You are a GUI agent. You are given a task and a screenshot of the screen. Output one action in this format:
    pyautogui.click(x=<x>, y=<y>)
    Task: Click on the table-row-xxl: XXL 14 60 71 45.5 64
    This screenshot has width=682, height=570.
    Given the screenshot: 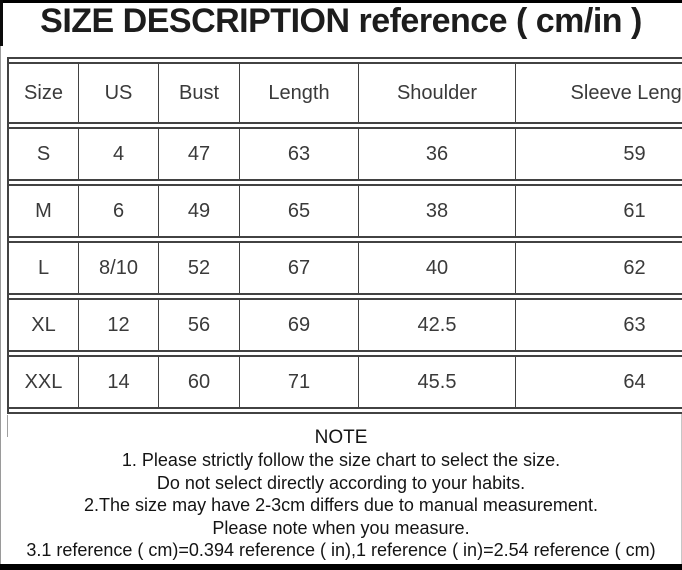 What is the action you would take?
    pyautogui.click(x=345, y=382)
    